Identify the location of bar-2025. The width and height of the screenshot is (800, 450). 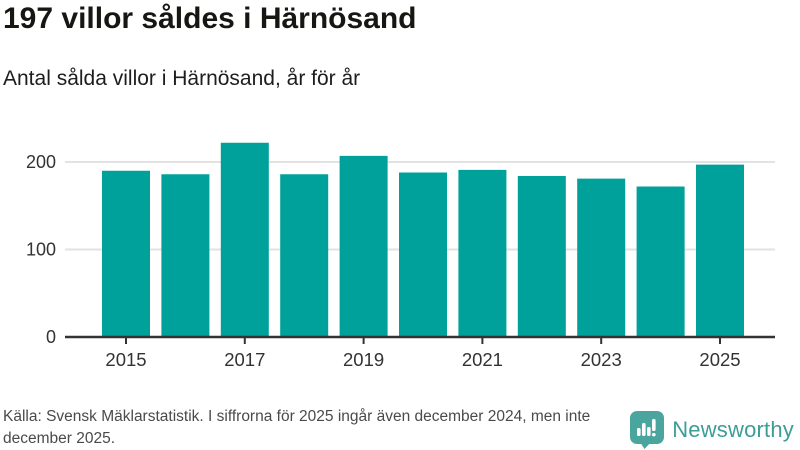
(720, 250).